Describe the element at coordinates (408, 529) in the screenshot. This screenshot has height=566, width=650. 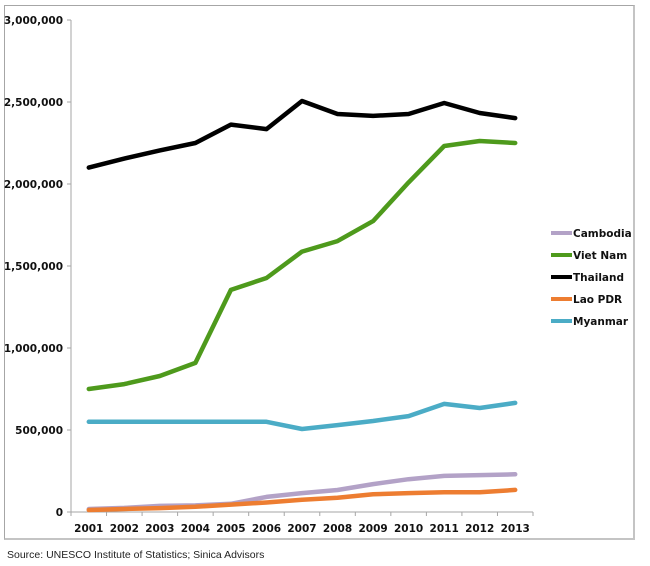
I see `x-tick-label: 2010` at that location.